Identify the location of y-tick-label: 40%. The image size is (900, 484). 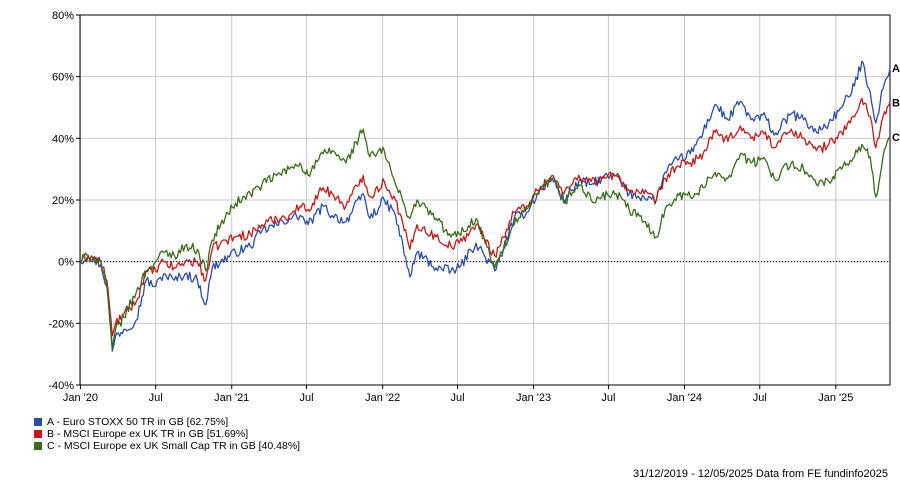
(63, 139).